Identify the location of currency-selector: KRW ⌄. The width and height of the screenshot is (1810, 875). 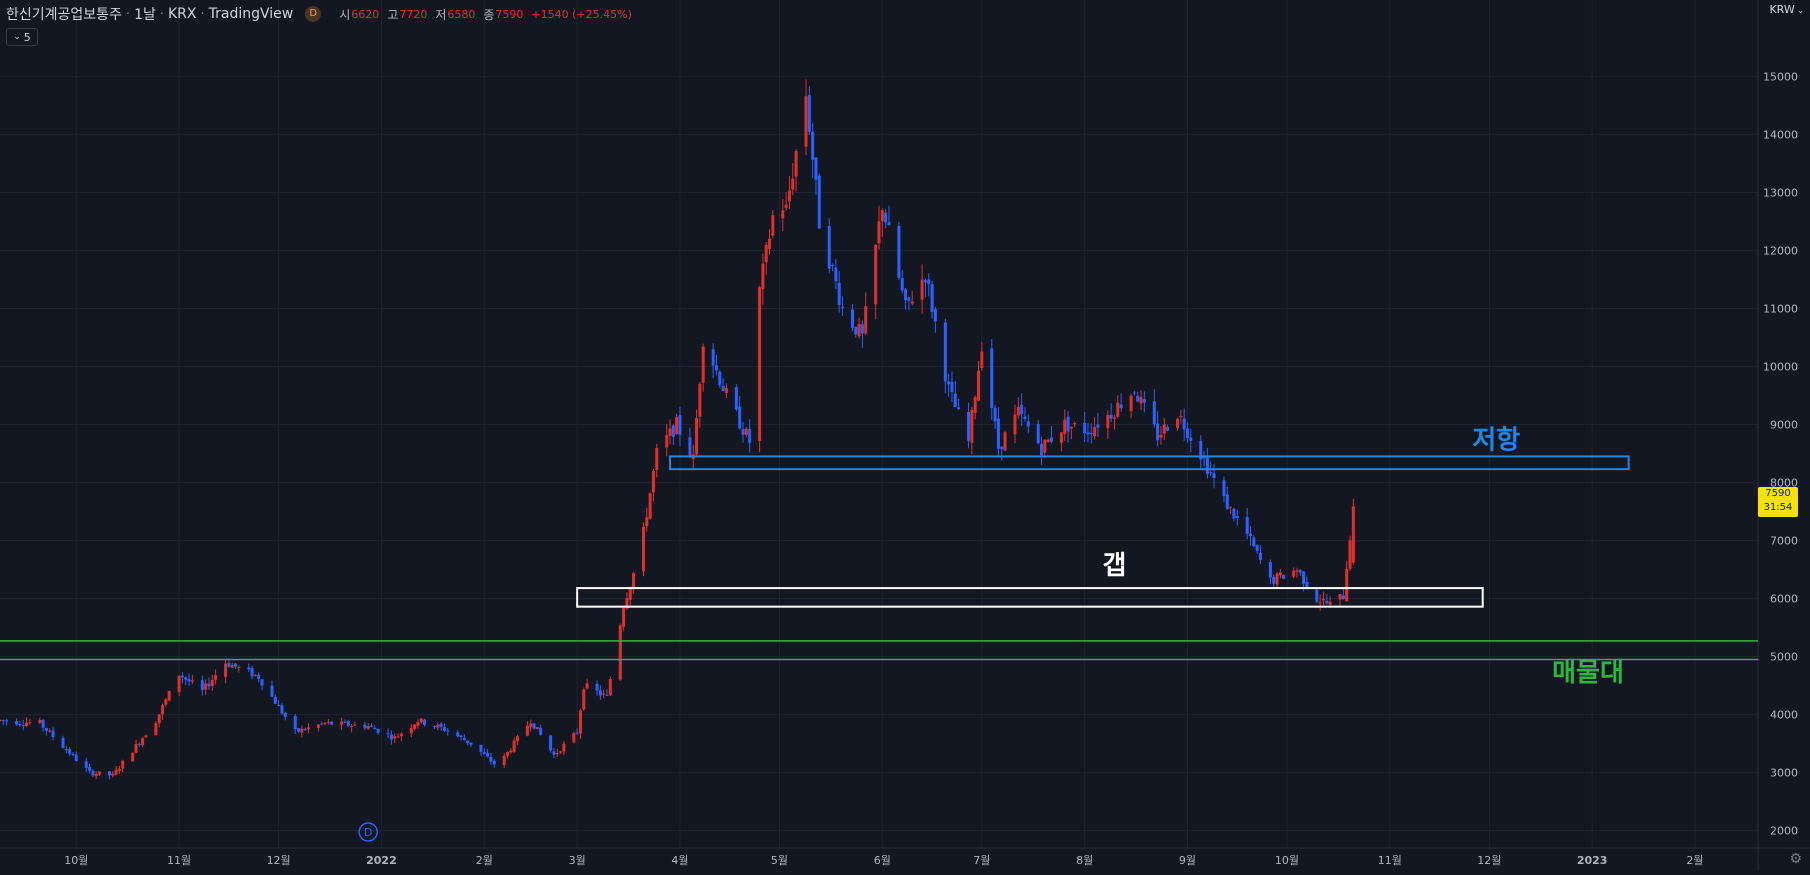
(1786, 9).